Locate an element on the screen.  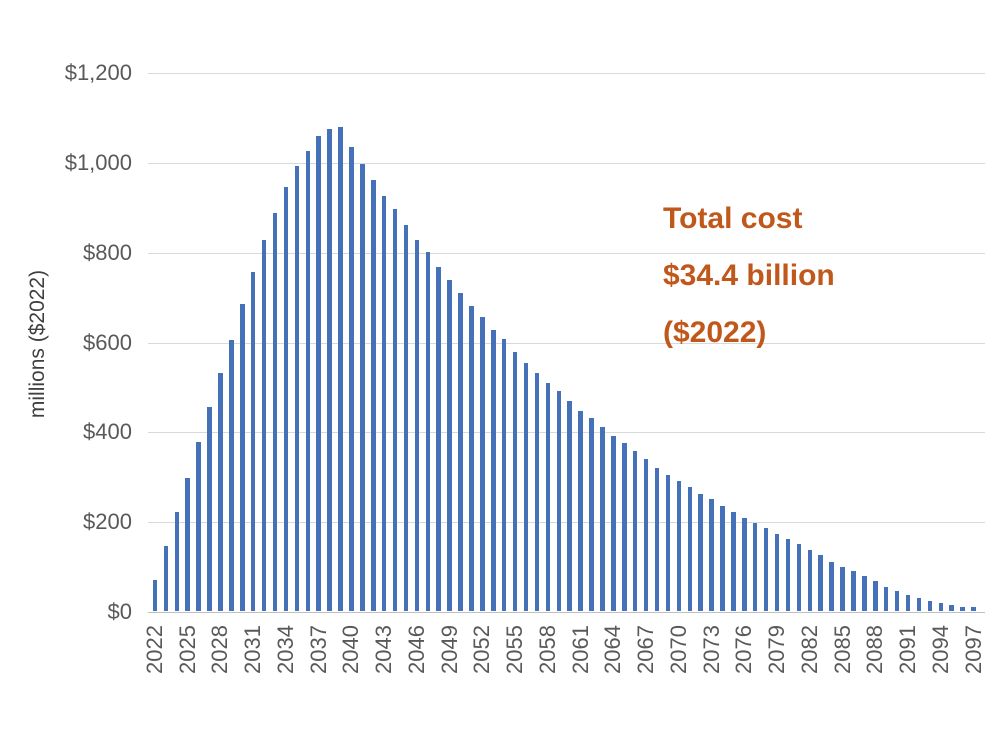
x-tick-label: 2061 is located at coordinates (580, 649).